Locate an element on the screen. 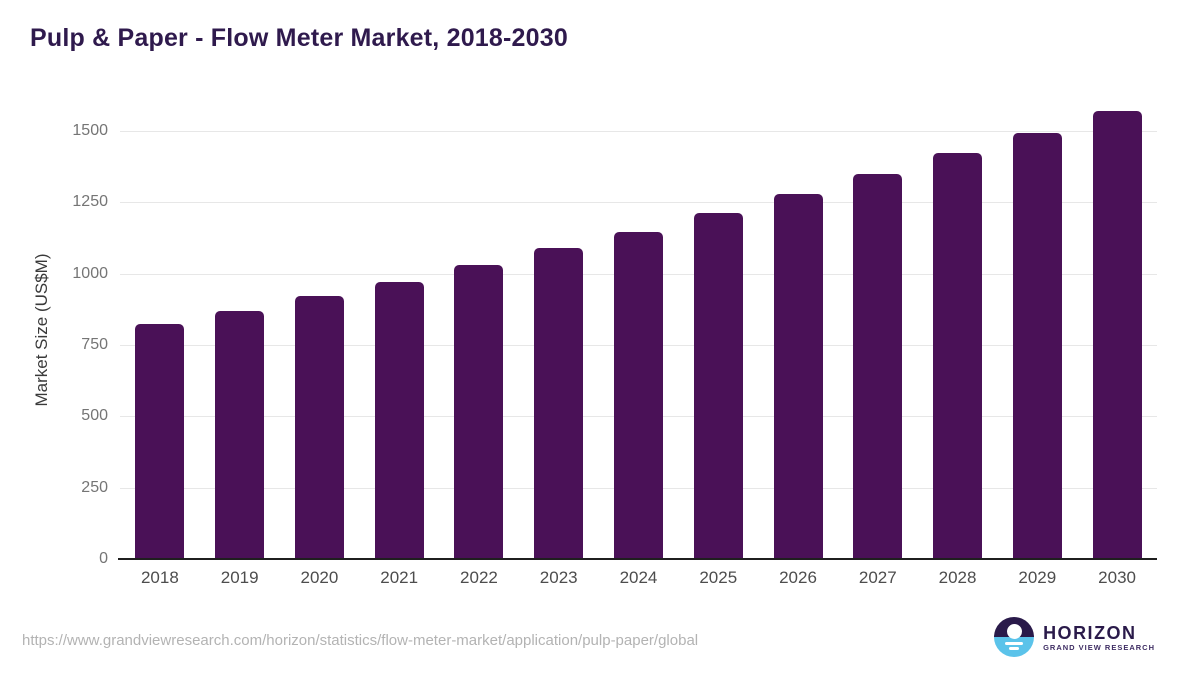 The width and height of the screenshot is (1200, 675). bar-2024 is located at coordinates (638, 395).